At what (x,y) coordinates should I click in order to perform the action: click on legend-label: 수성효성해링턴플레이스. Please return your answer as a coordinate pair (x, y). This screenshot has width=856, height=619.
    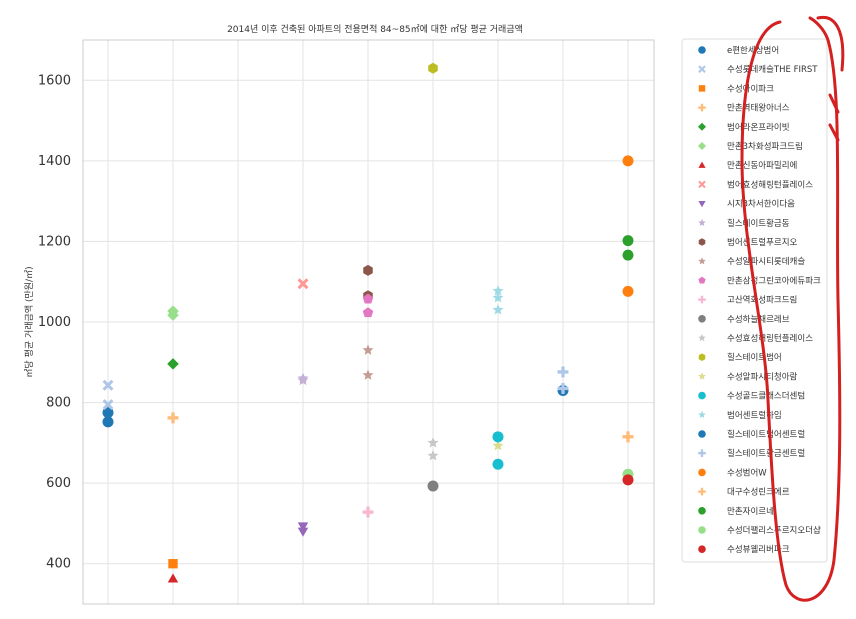
    Looking at the image, I should click on (770, 338).